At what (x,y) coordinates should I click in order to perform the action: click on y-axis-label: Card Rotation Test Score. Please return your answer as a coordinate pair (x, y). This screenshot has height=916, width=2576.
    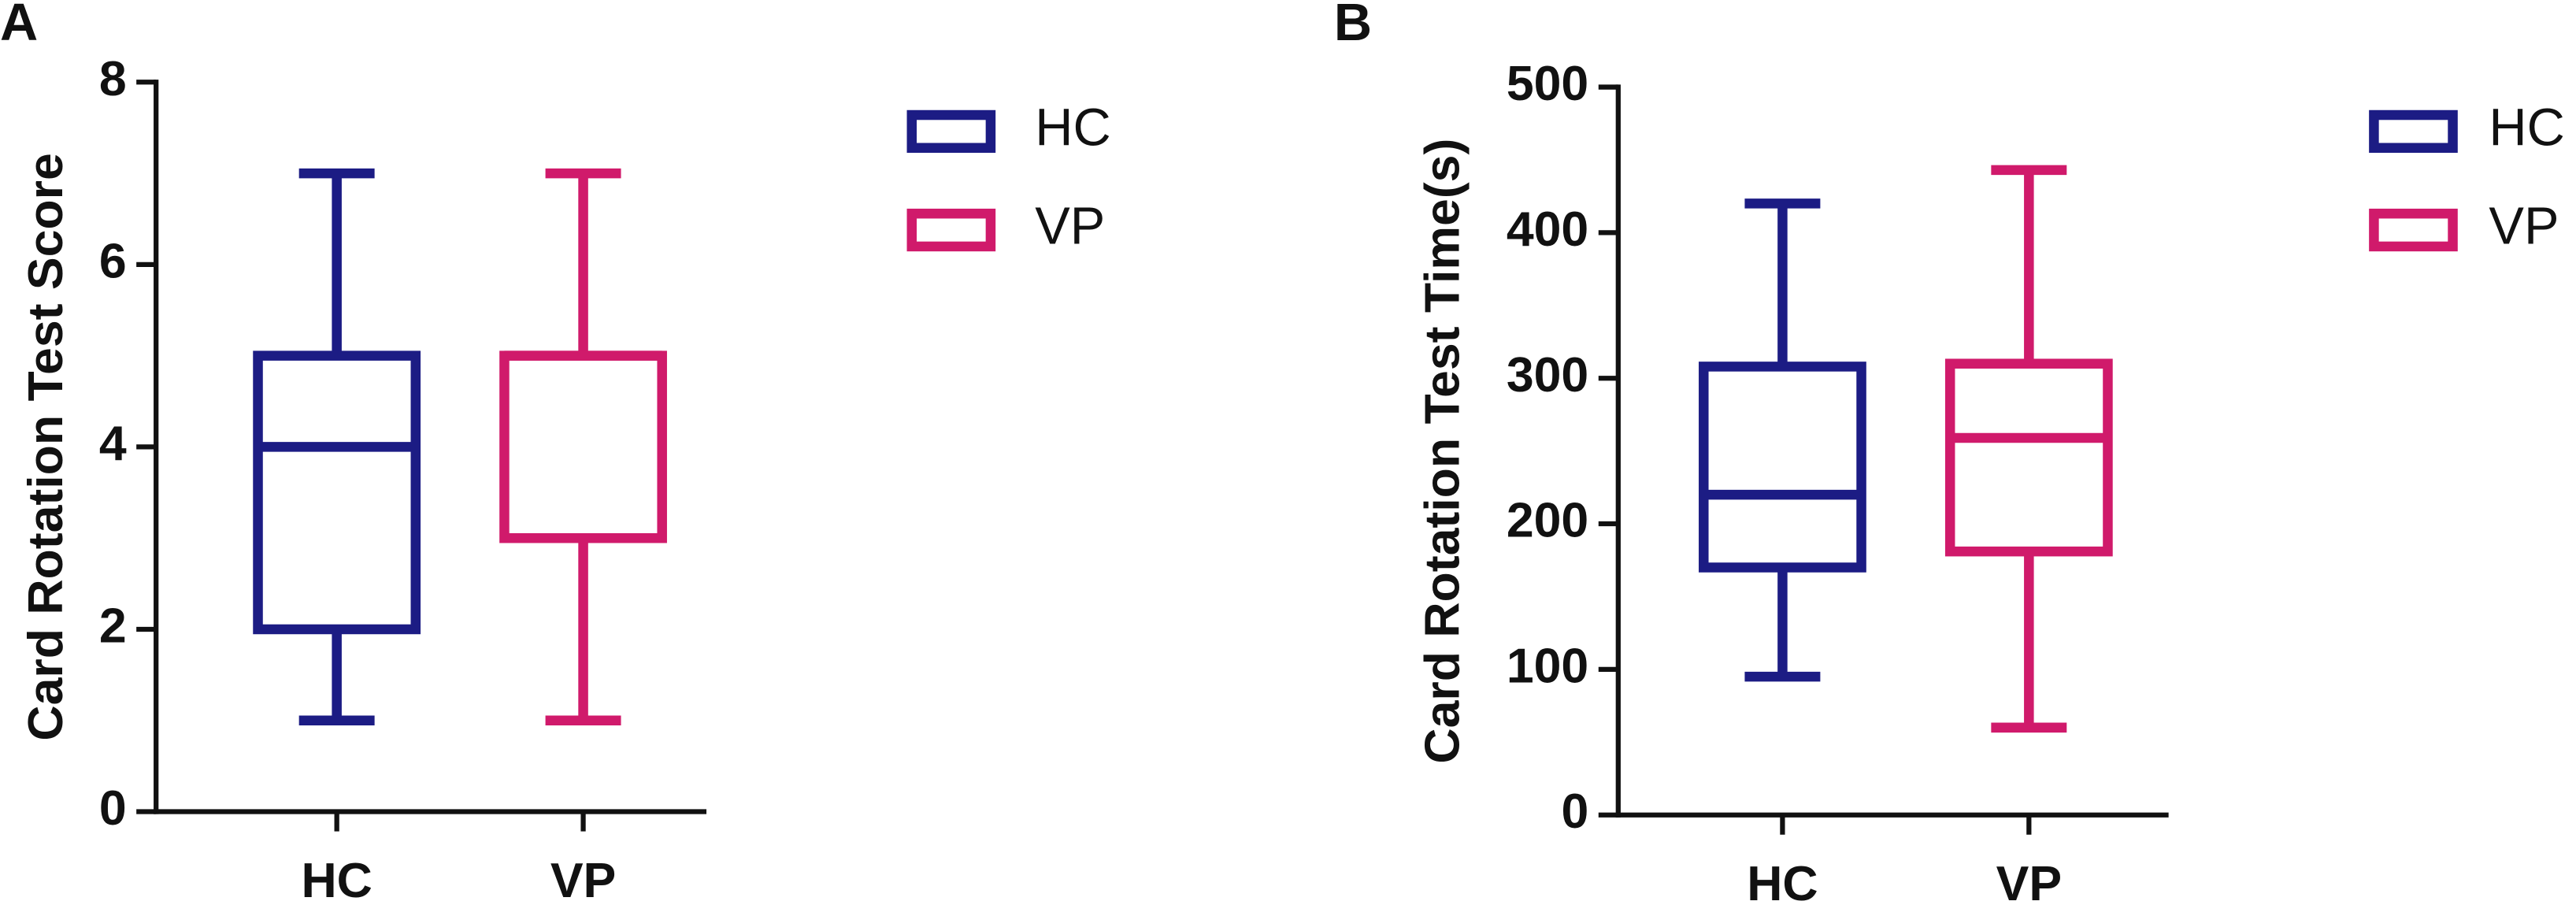
    Looking at the image, I should click on (45, 446).